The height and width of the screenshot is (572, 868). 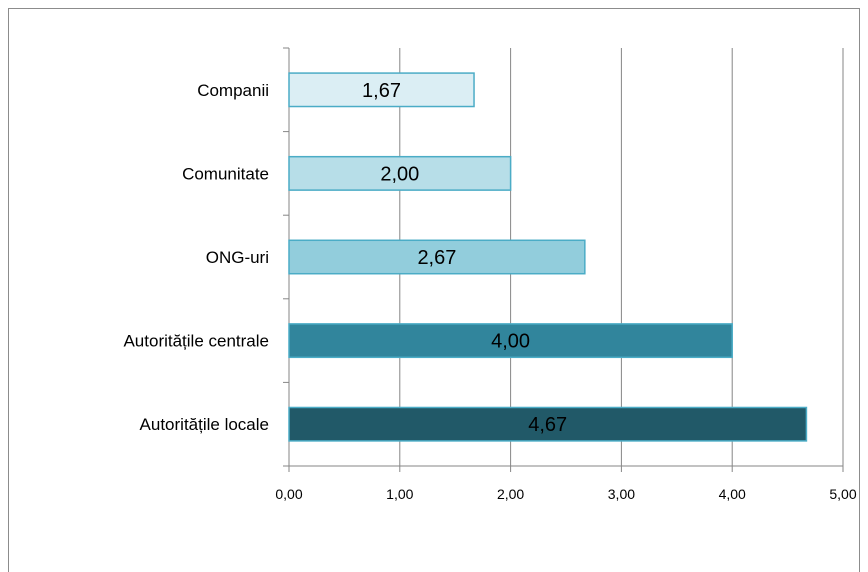 What do you see at coordinates (732, 494) in the screenshot?
I see `x-tick-label: 4,00` at bounding box center [732, 494].